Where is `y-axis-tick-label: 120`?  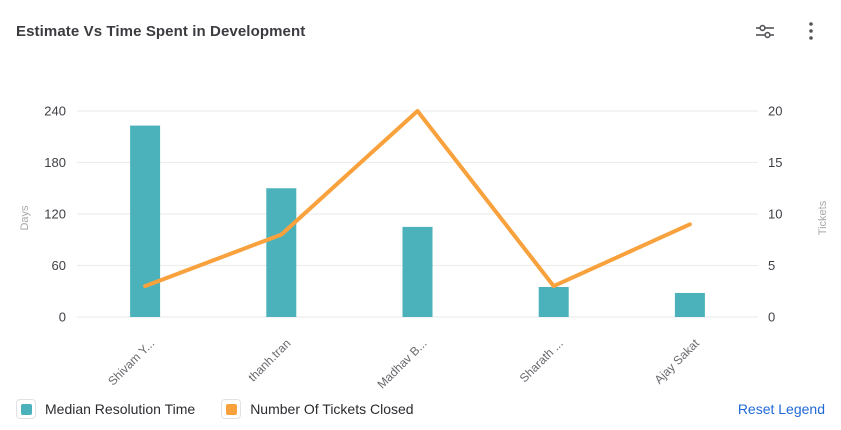
y-axis-tick-label: 120 is located at coordinates (55, 214).